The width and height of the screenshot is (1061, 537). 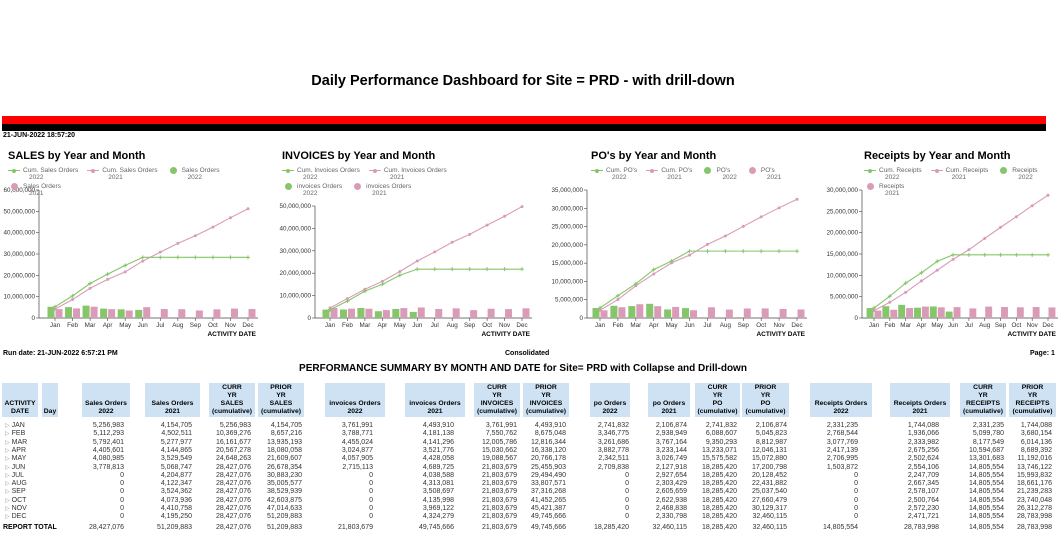 I want to click on x-axis-label: ACTIVITY DATE, so click(x=231, y=334).